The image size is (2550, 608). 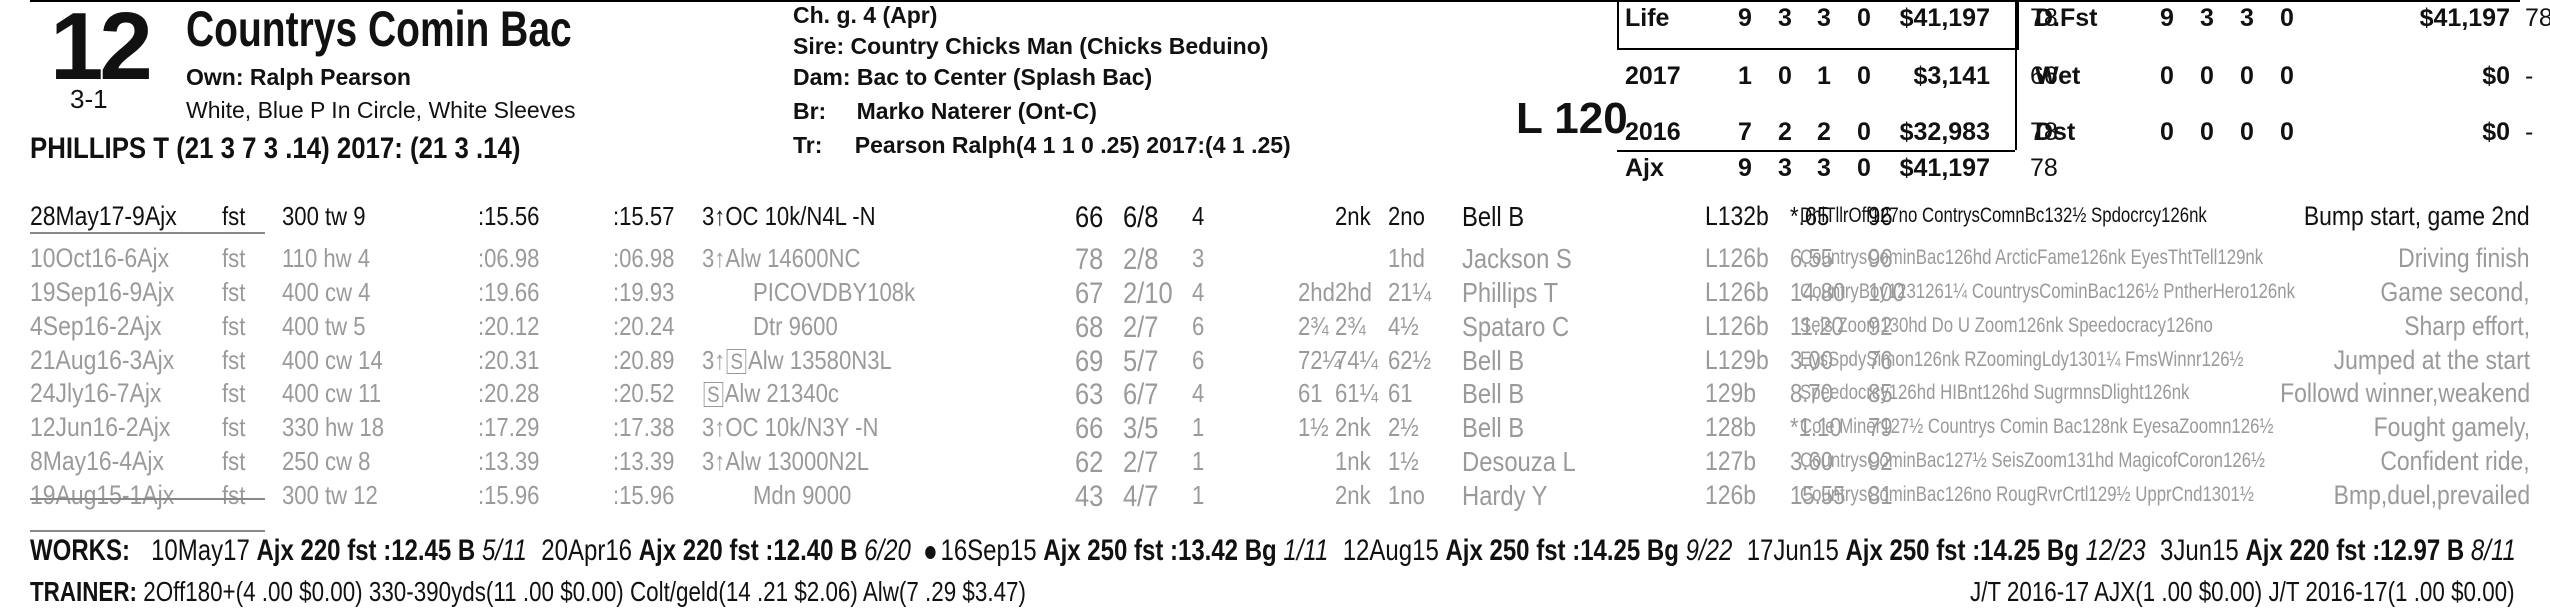 What do you see at coordinates (1653, 132) in the screenshot?
I see `stats_left-label: 2016` at bounding box center [1653, 132].